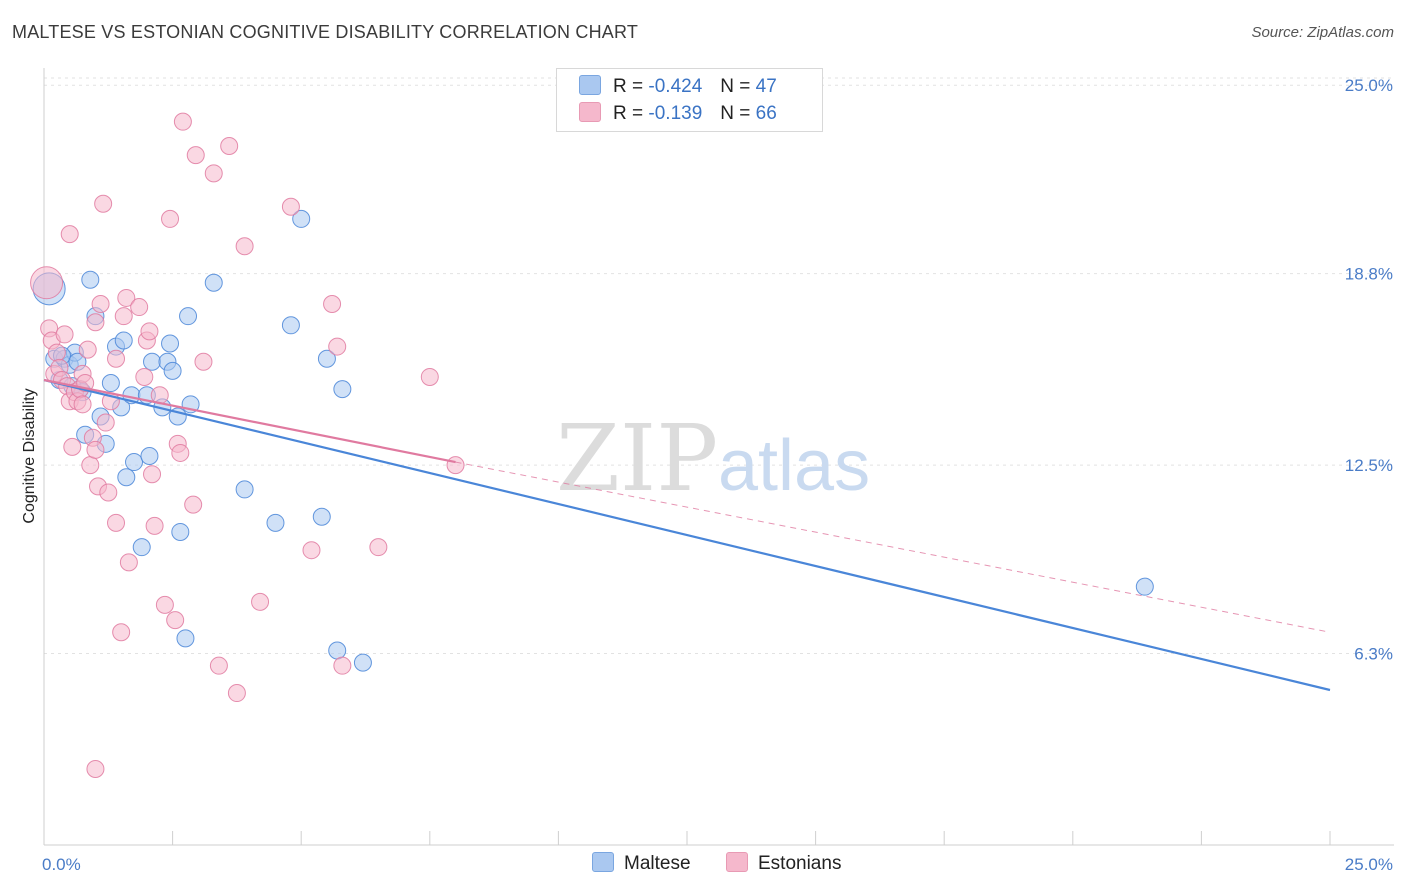 The width and height of the screenshot is (1406, 892). What do you see at coordinates (590, 112) in the screenshot?
I see `legend-swatch-estonians` at bounding box center [590, 112].